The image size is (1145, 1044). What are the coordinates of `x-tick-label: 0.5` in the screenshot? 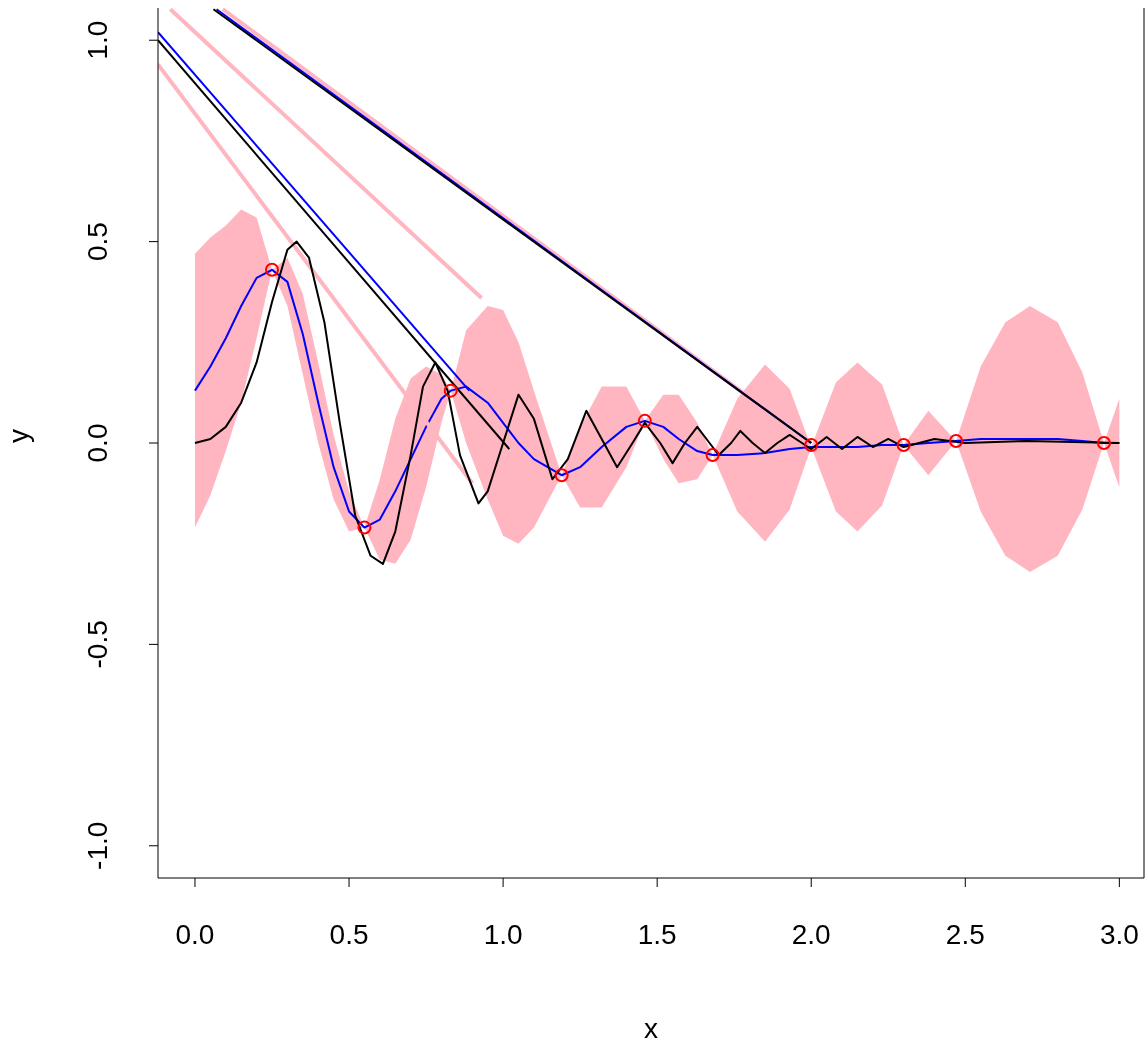 It's located at (349, 934).